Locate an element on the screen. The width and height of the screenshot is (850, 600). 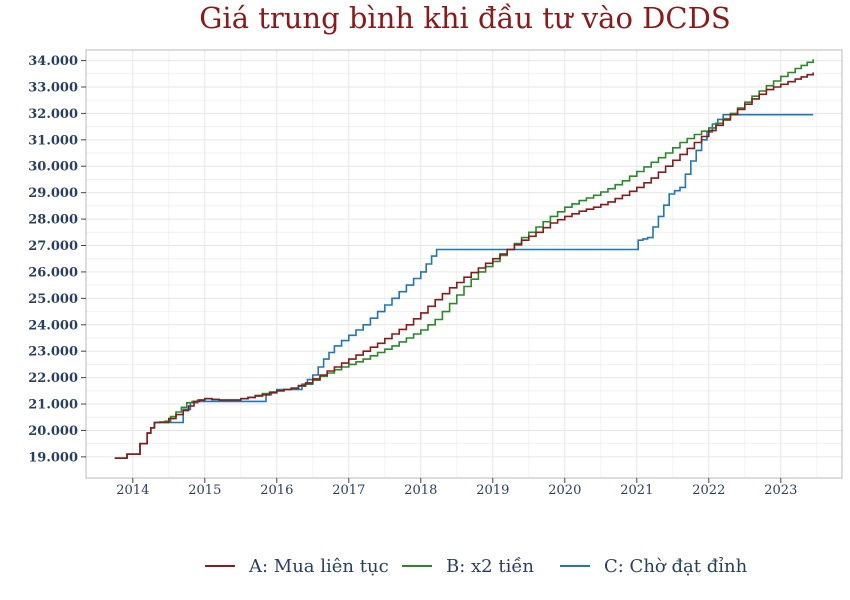
y-tick-label: 32.000 is located at coordinates (53, 114).